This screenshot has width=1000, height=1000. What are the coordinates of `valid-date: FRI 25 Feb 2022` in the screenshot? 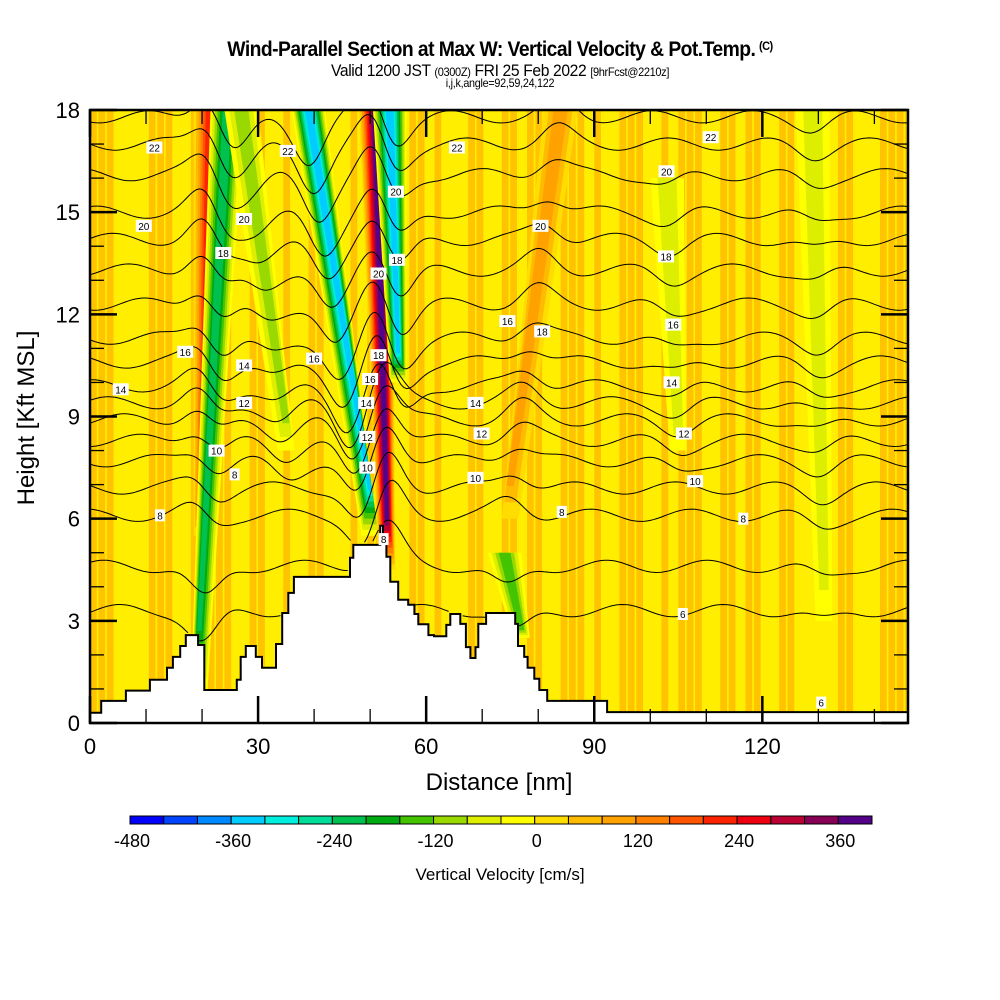 It's located at (530, 70).